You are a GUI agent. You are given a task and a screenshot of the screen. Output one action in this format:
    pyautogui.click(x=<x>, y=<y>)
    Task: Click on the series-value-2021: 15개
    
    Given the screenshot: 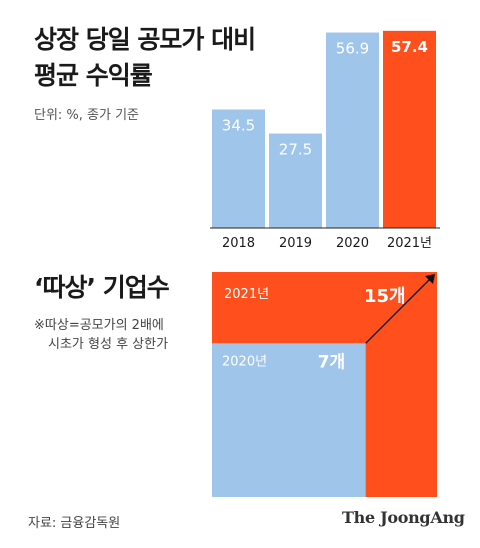 What is the action you would take?
    pyautogui.click(x=385, y=296)
    